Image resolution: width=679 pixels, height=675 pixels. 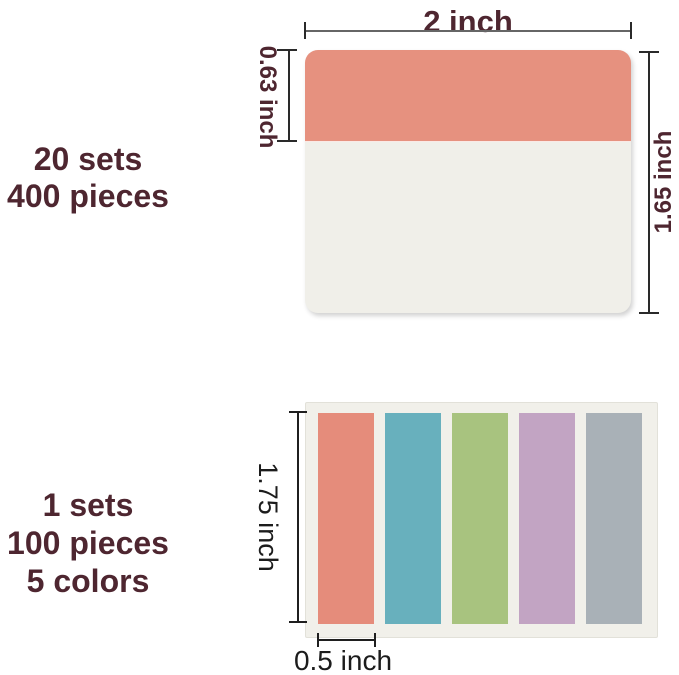 What do you see at coordinates (287, 50) in the screenshot?
I see `band-height-top-tick` at bounding box center [287, 50].